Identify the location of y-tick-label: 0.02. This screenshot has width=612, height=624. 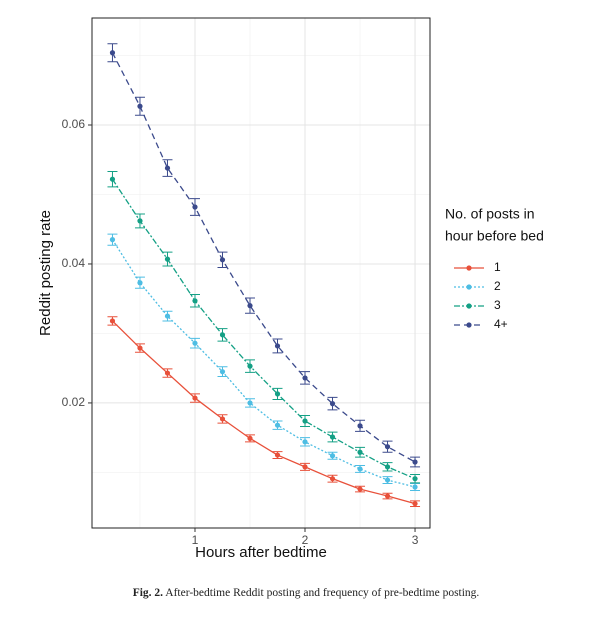
(74, 402).